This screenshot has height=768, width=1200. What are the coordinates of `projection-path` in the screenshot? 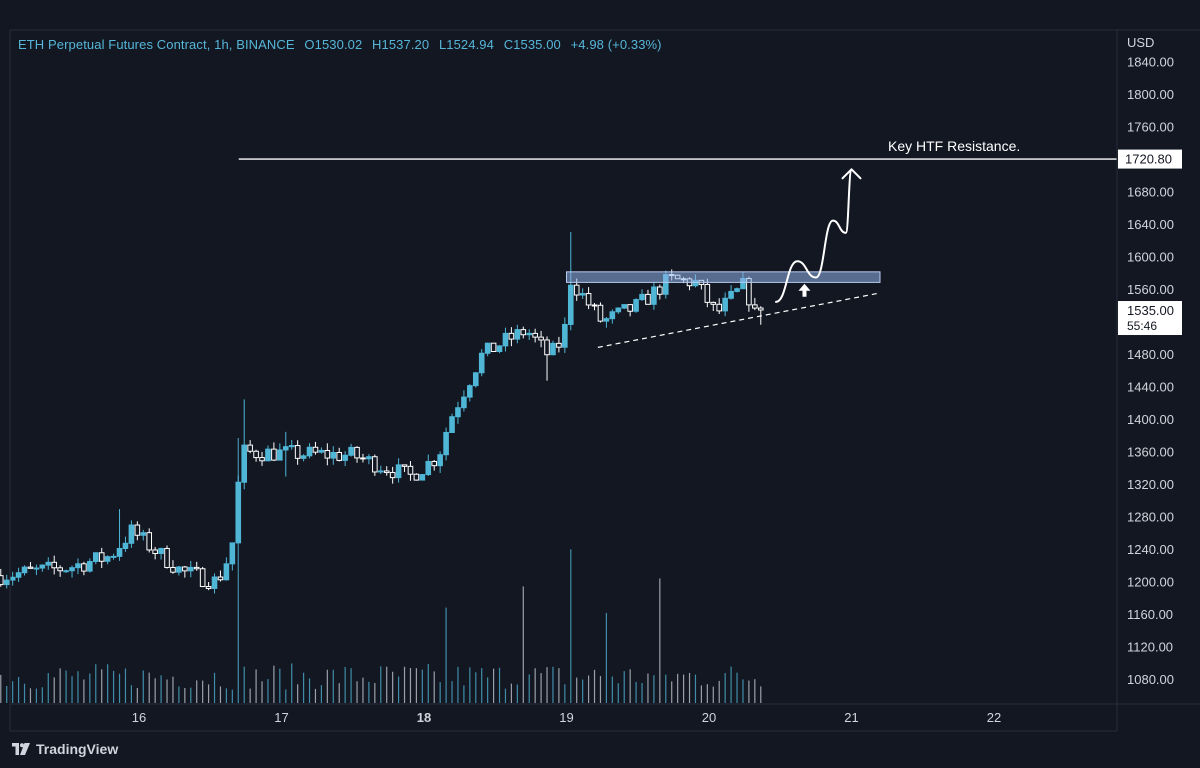 It's located at (813, 236).